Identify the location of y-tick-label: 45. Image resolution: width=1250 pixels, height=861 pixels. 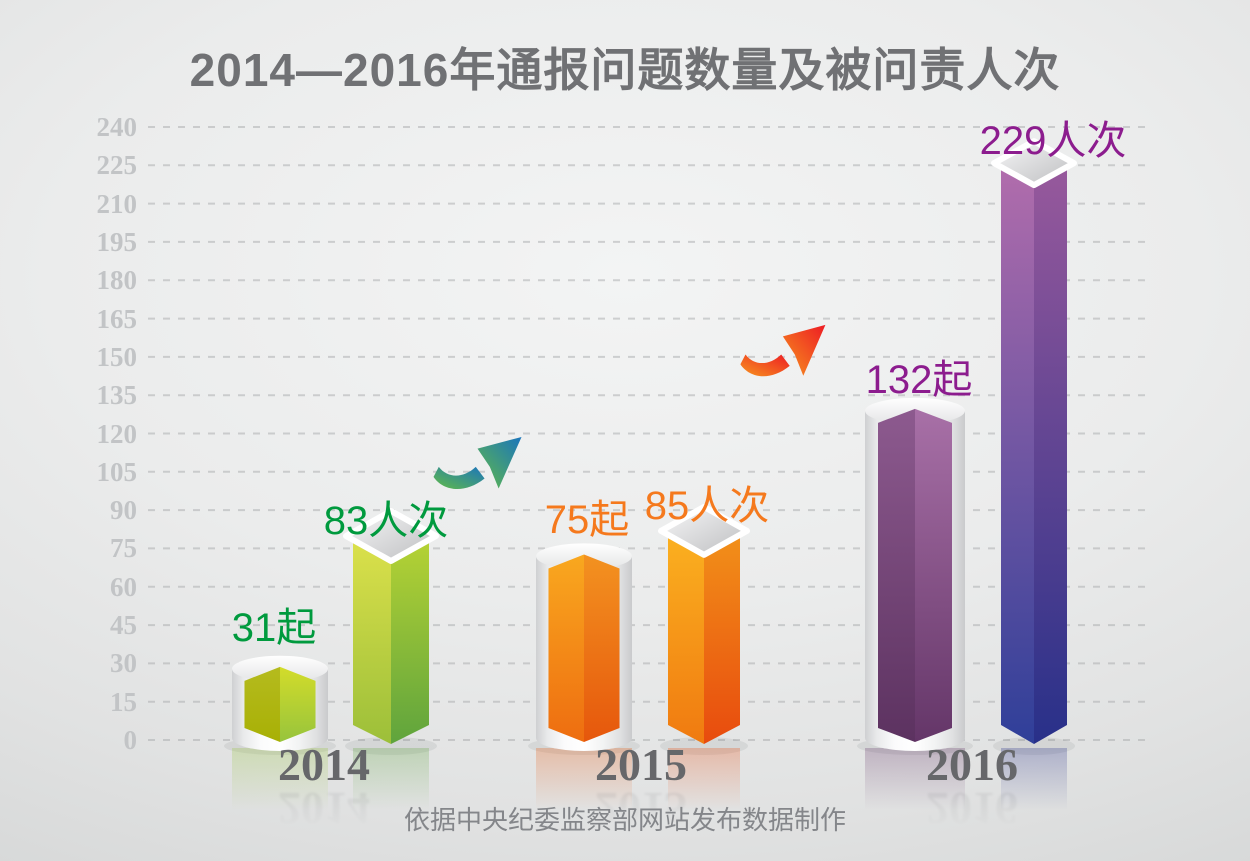
(123, 625).